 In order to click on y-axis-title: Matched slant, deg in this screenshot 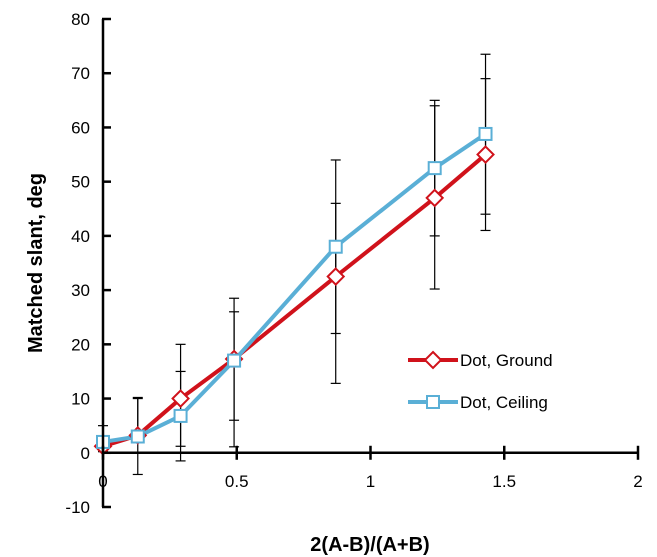, I will do `click(36, 263)`.